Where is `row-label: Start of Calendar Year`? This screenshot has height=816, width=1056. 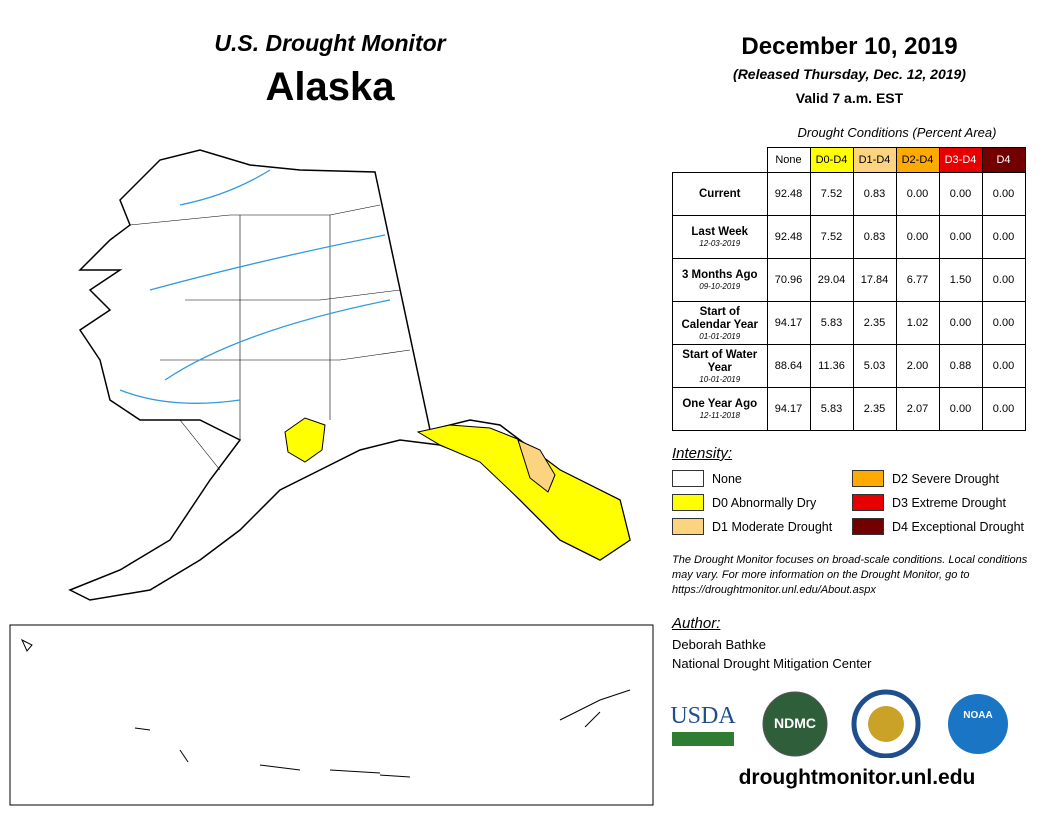
row-label: Start of Calendar Year is located at coordinates (719, 318).